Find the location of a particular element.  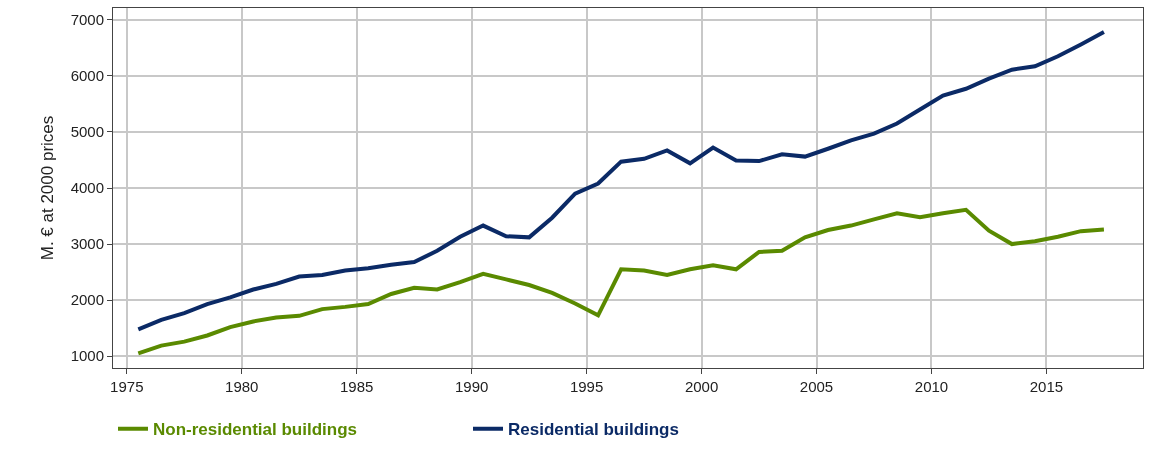

x-tick-label: 1985 is located at coordinates (357, 386).